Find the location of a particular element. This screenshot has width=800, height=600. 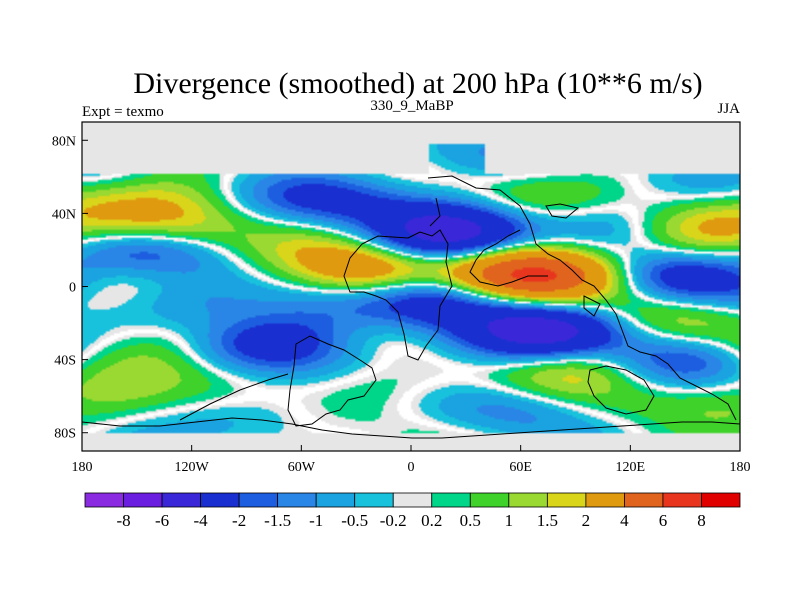

x-tick-label-5: 120E is located at coordinates (631, 467).